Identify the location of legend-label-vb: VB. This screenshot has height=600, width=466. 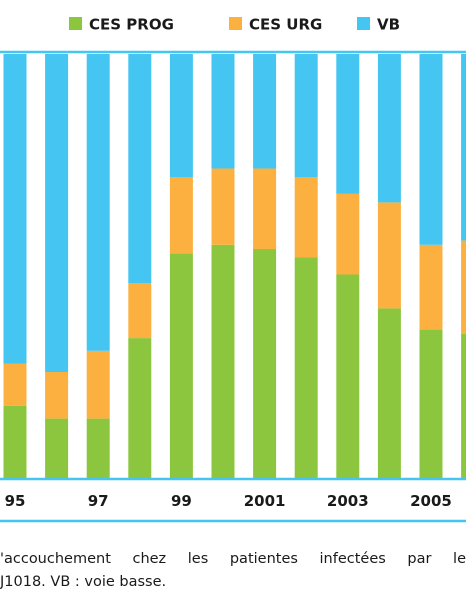
(388, 25).